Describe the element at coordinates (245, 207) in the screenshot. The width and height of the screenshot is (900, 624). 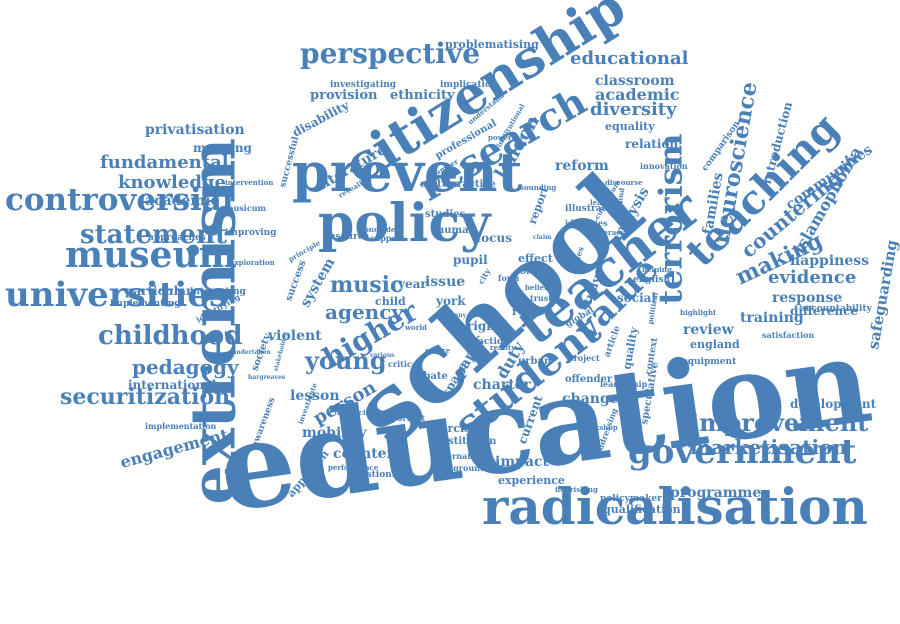
I see `word-musicum: musicum` at that location.